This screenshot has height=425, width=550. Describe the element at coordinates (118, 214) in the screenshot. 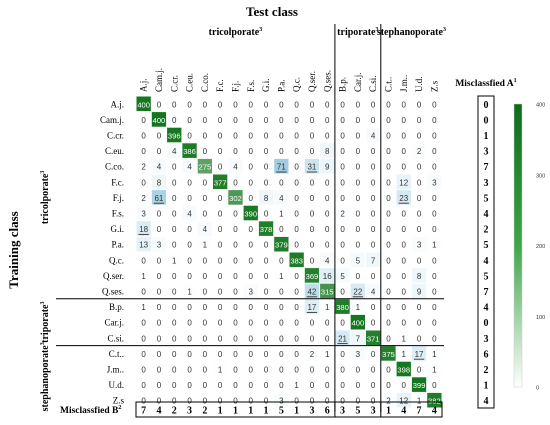

I see `row-label: F.s.` at that location.